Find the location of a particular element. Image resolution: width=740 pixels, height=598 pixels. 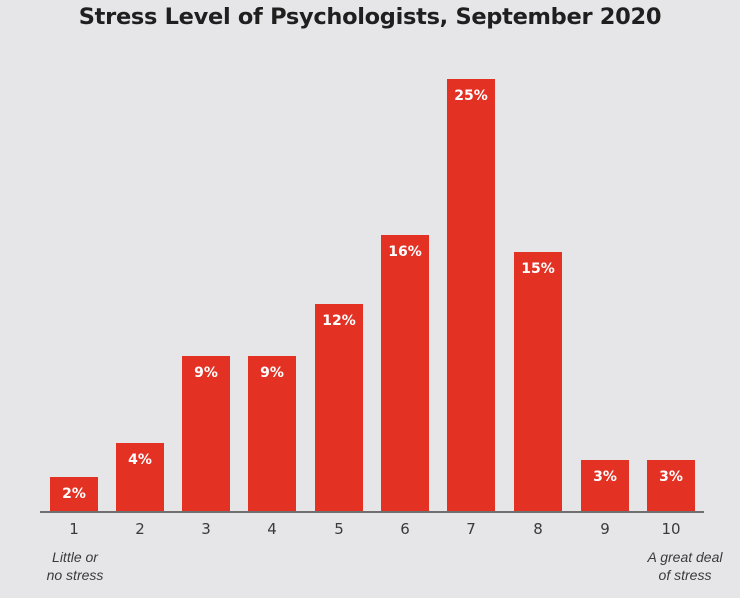

x-tick-label: 5 is located at coordinates (339, 529).